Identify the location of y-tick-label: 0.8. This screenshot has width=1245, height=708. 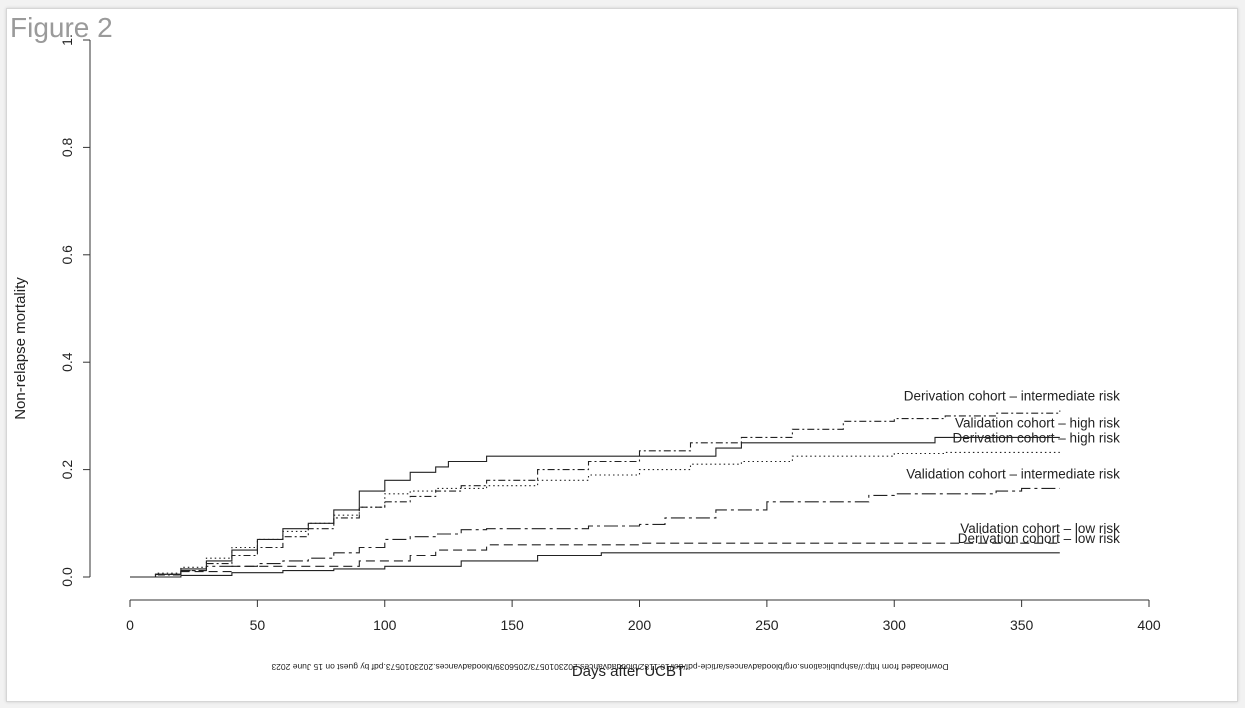
(67, 147).